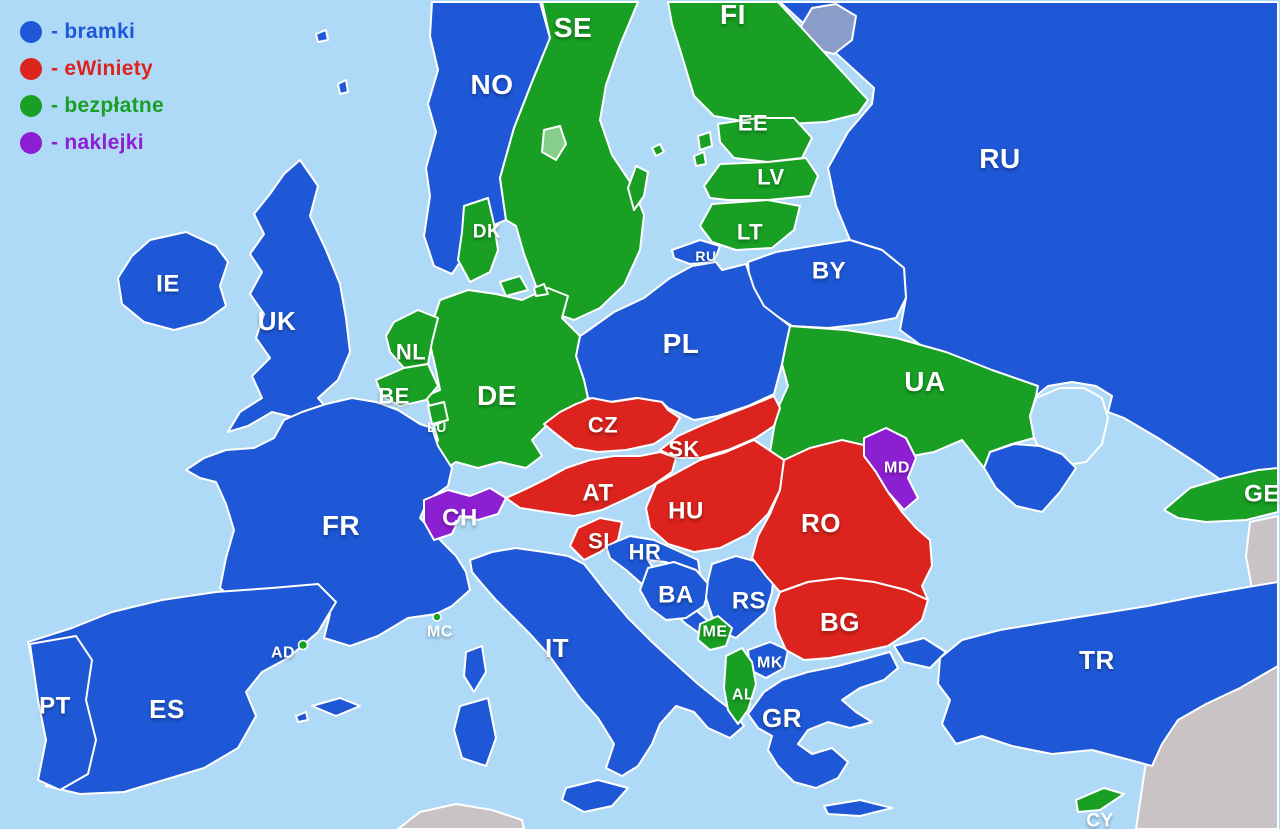 Image resolution: width=1280 pixels, height=829 pixels. What do you see at coordinates (1221, 495) in the screenshot?
I see `region-ge` at bounding box center [1221, 495].